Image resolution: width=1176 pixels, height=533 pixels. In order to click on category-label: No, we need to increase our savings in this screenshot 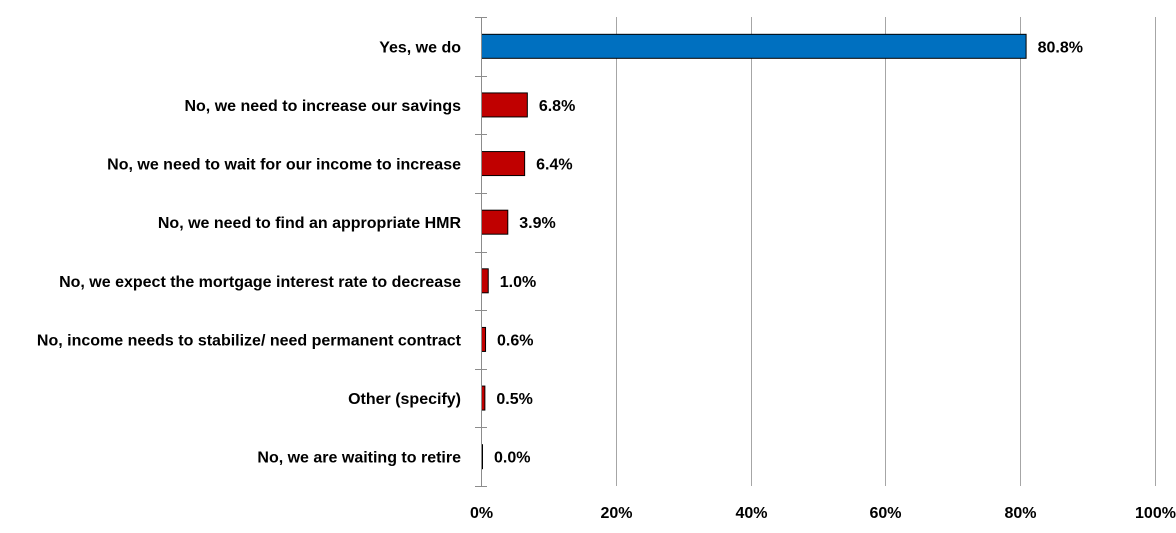, I will do `click(322, 106)`.